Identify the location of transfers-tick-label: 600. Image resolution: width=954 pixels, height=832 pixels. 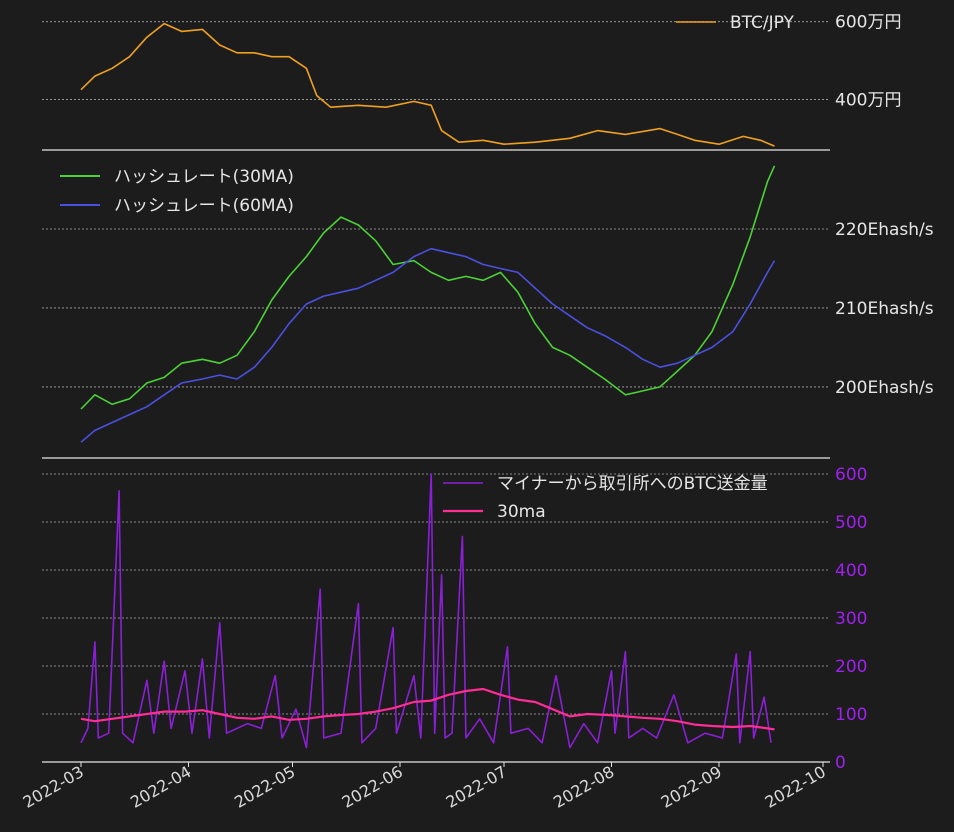
(851, 475).